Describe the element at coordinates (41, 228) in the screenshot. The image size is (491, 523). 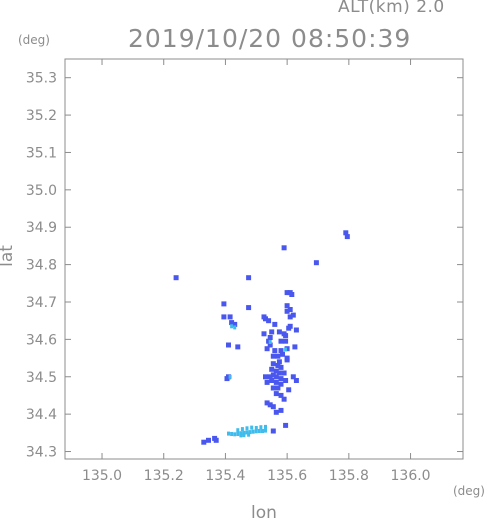
I see `y-tick-label: 34.9` at that location.